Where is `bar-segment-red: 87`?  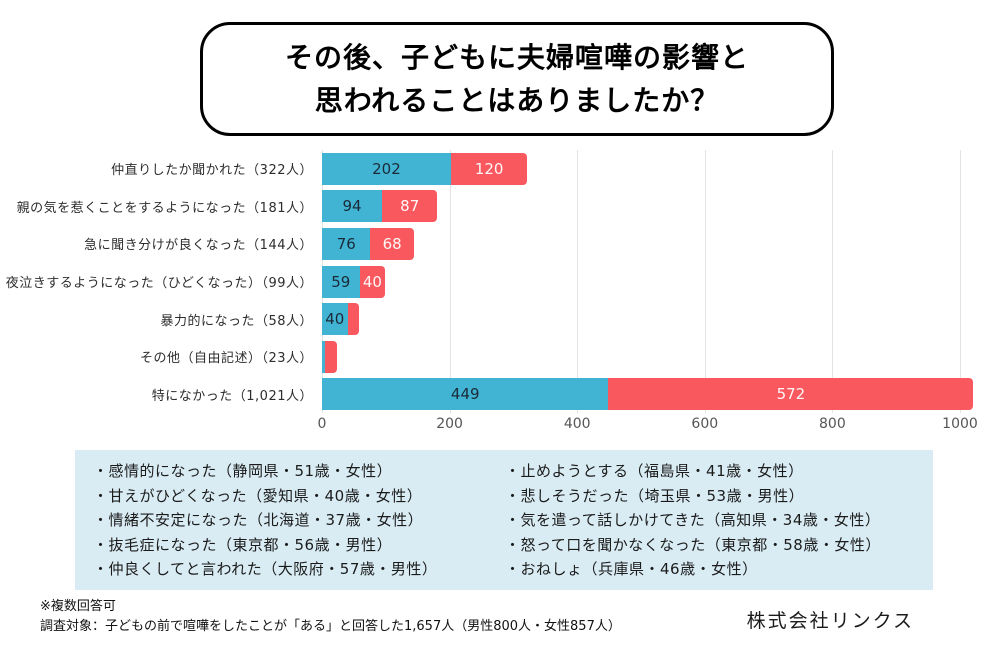
bar-segment-red: 87 is located at coordinates (409, 206).